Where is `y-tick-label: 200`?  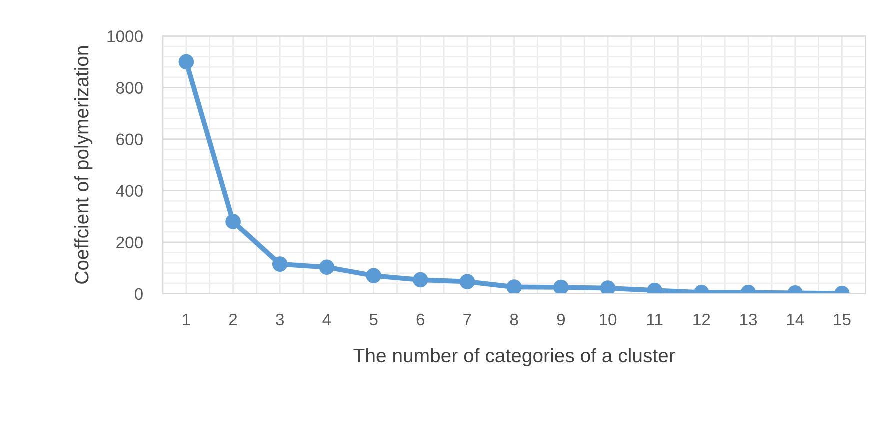 y-tick-label: 200 is located at coordinates (129, 242).